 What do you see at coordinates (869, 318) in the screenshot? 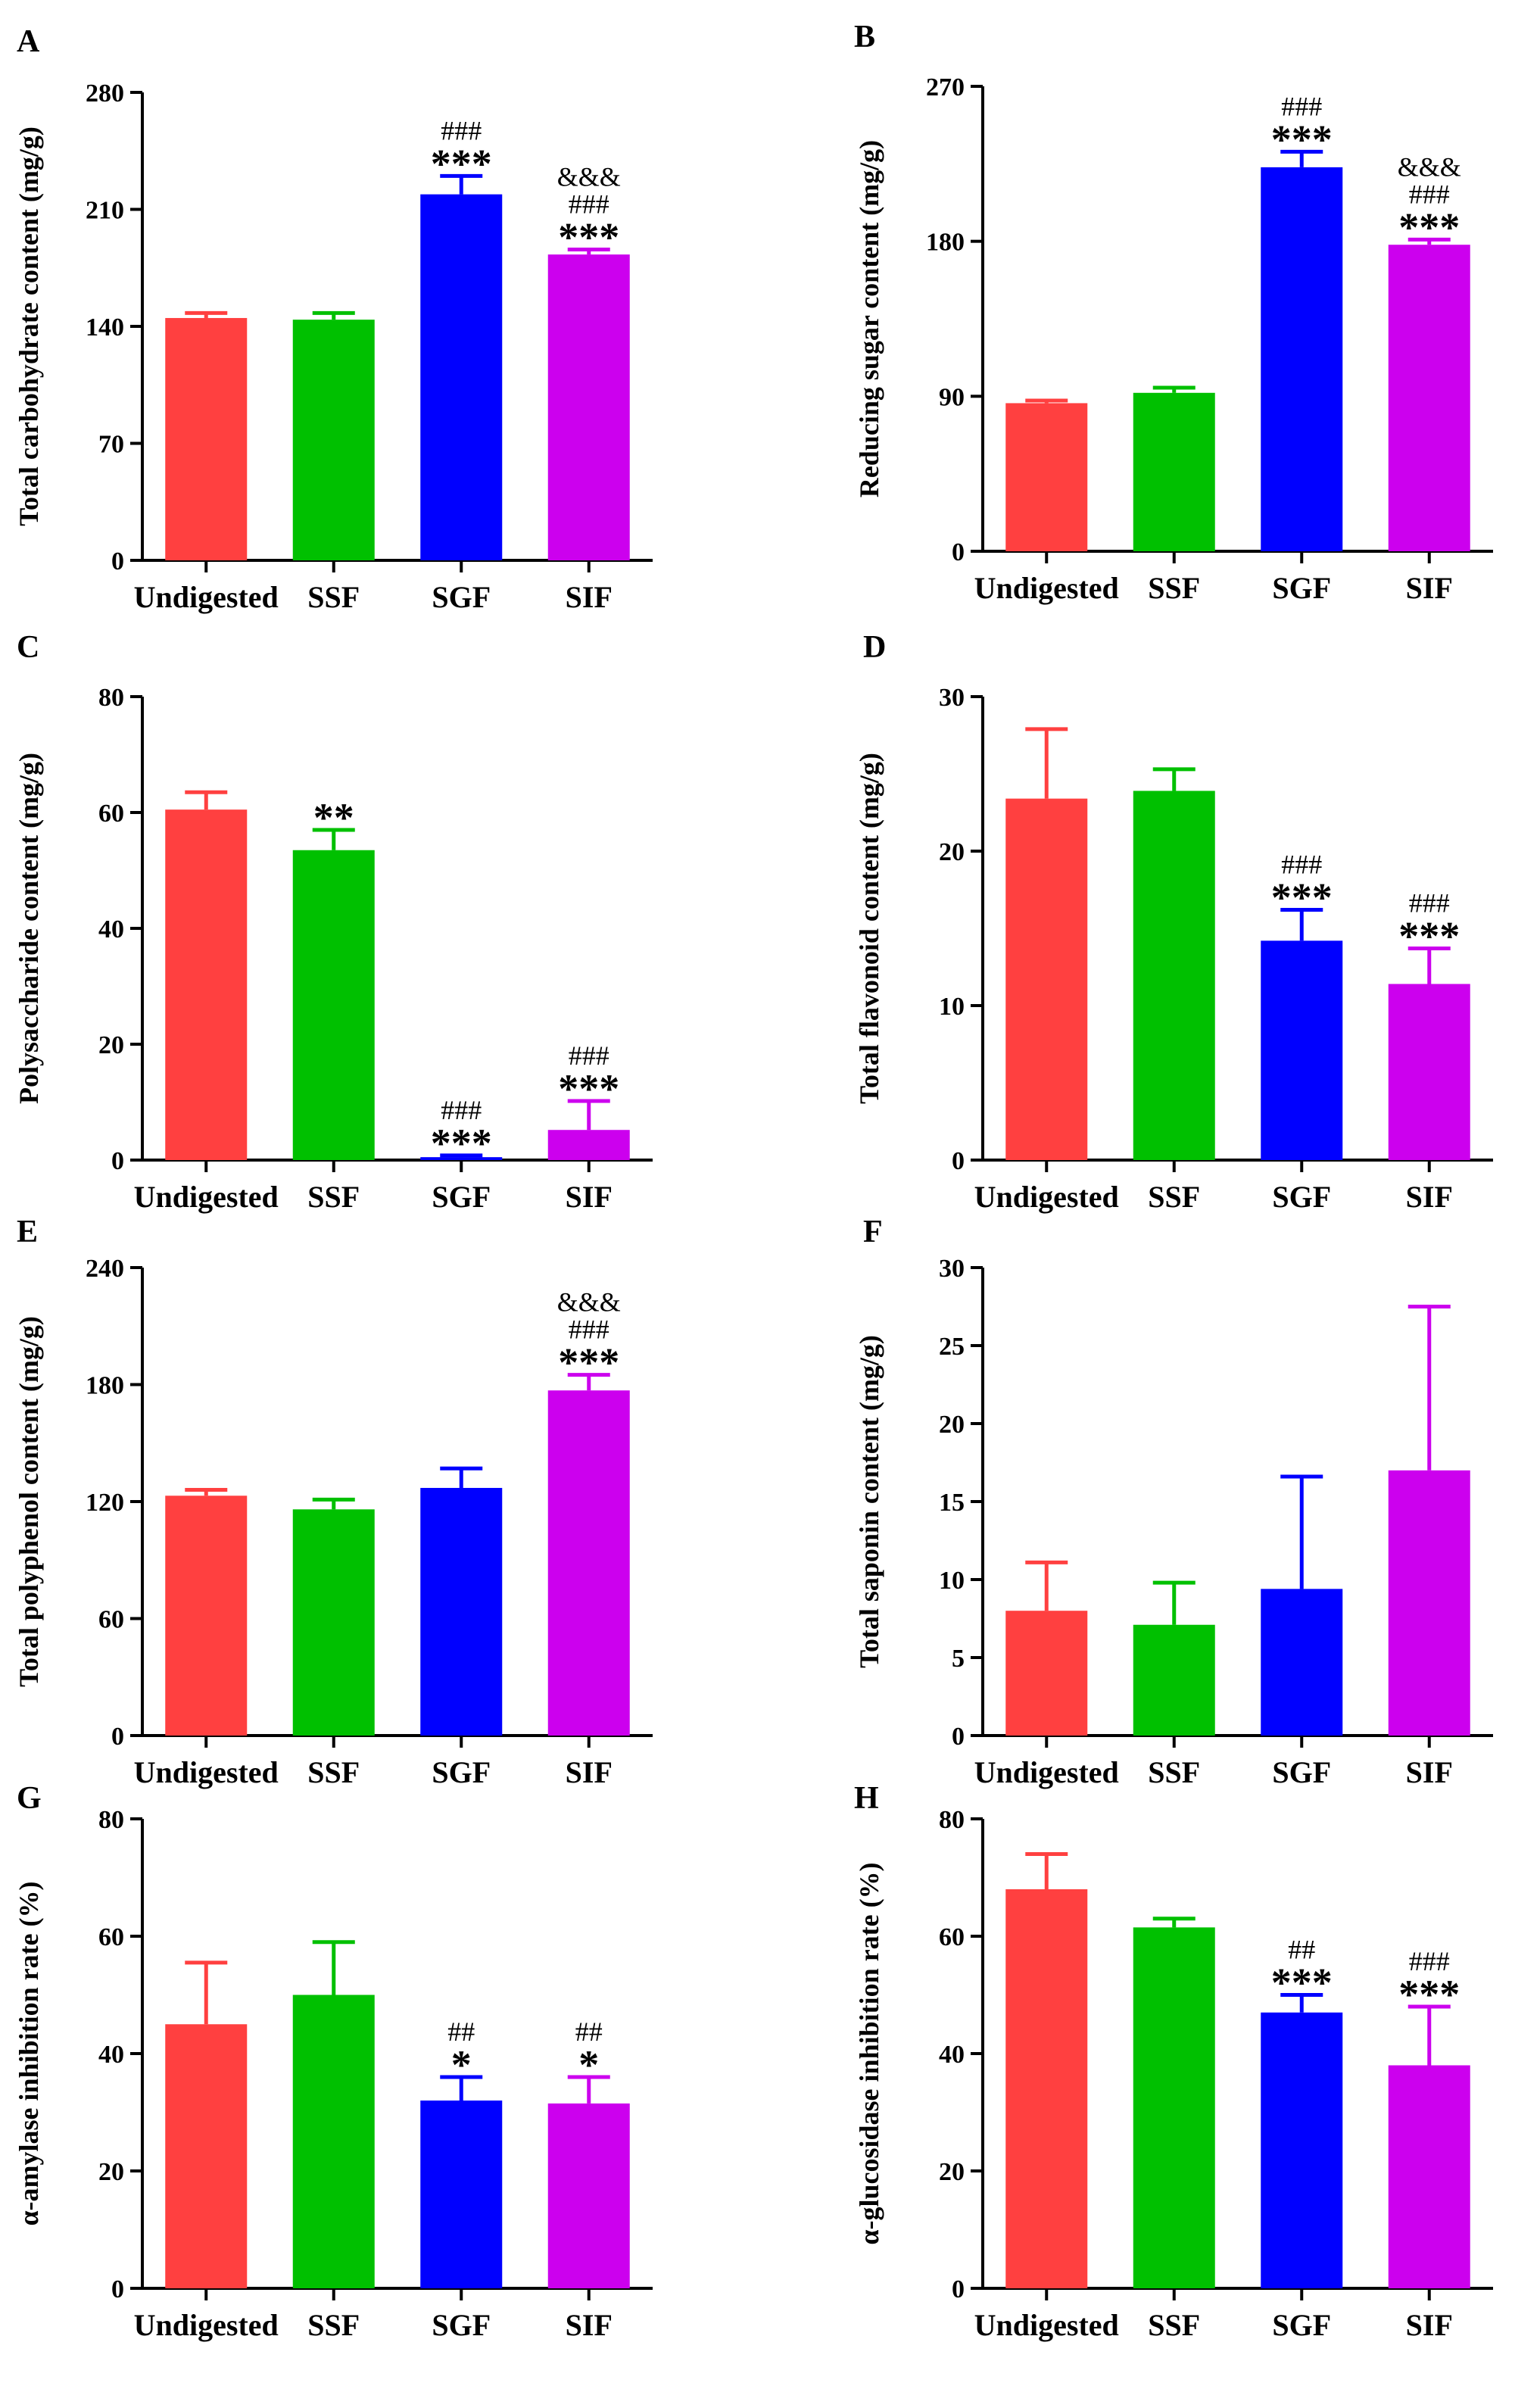
I see `y-axis-title: Reducing sugar content (mg/g)` at bounding box center [869, 318].